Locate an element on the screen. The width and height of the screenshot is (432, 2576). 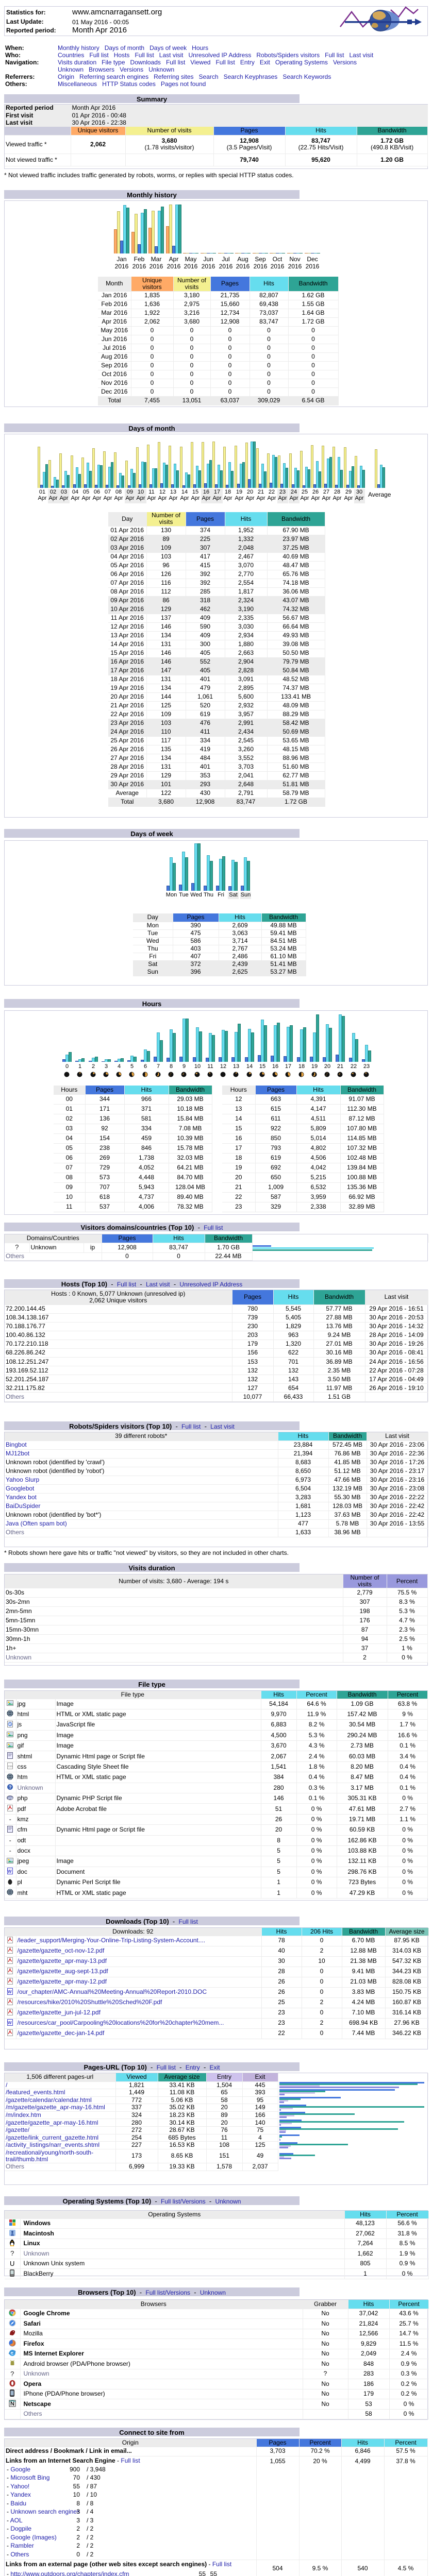
svg-text: N is located at coordinates (12, 2404).